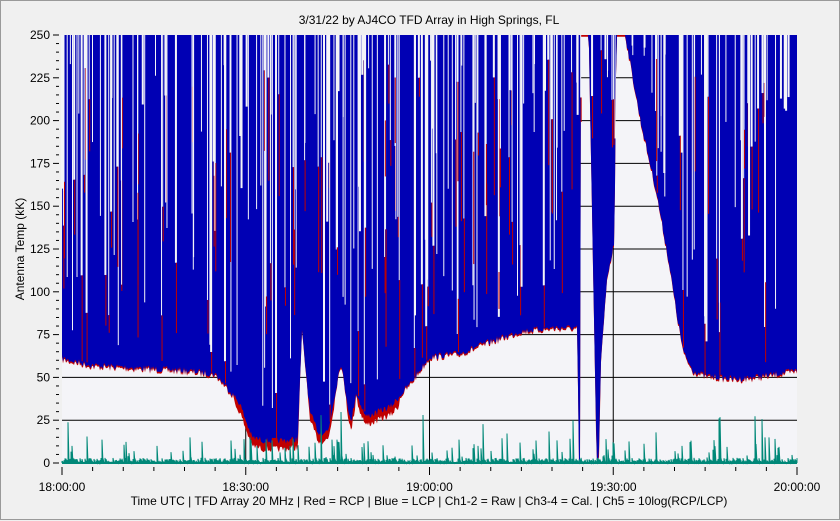 This screenshot has height=521, width=840. I want to click on y-tick-label: 250, so click(40, 35).